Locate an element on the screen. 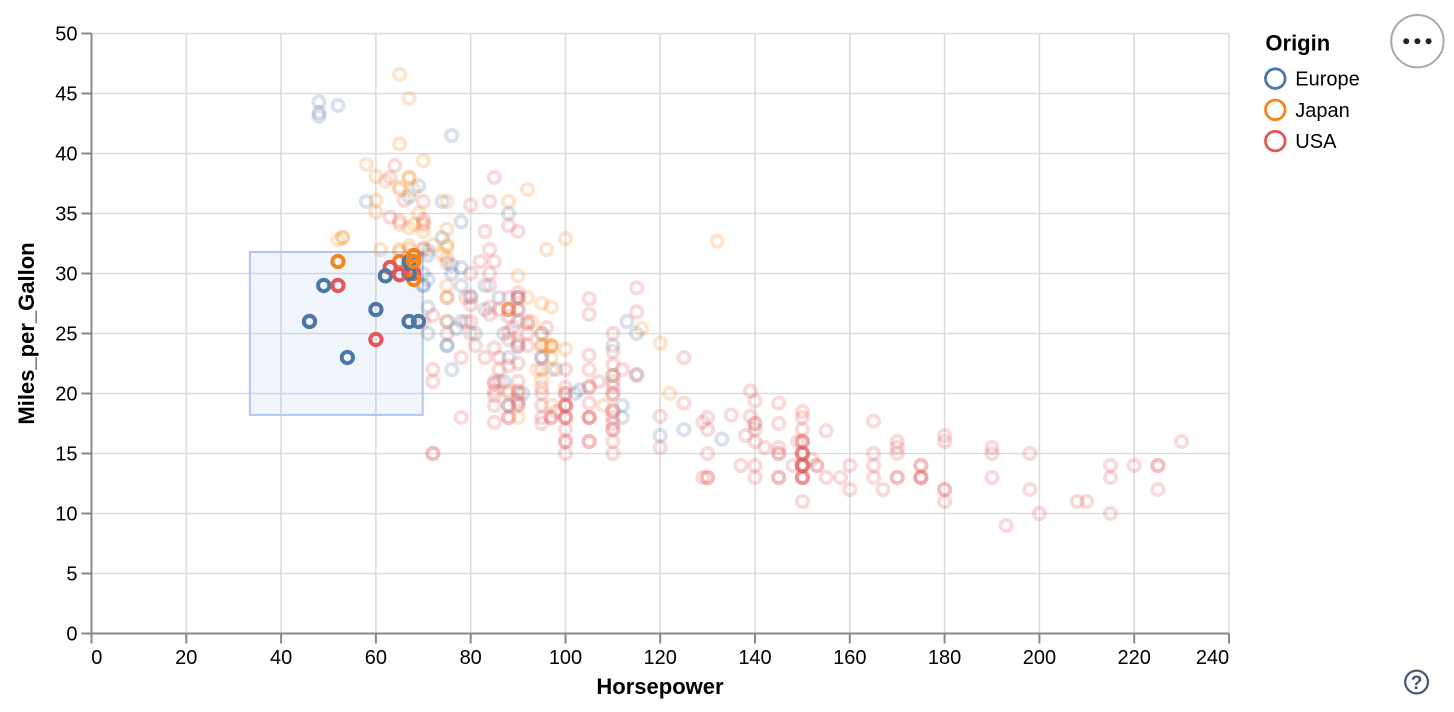  svg-text: 45 is located at coordinates (66, 95).